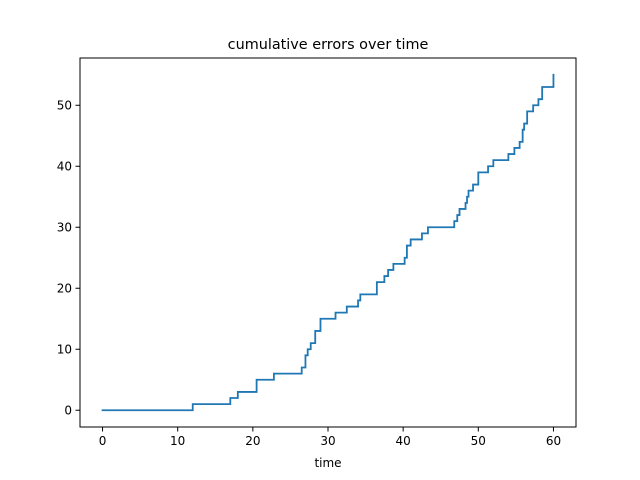 This screenshot has width=640, height=480. Describe the element at coordinates (553, 441) in the screenshot. I see `x-tick-label: 60` at that location.